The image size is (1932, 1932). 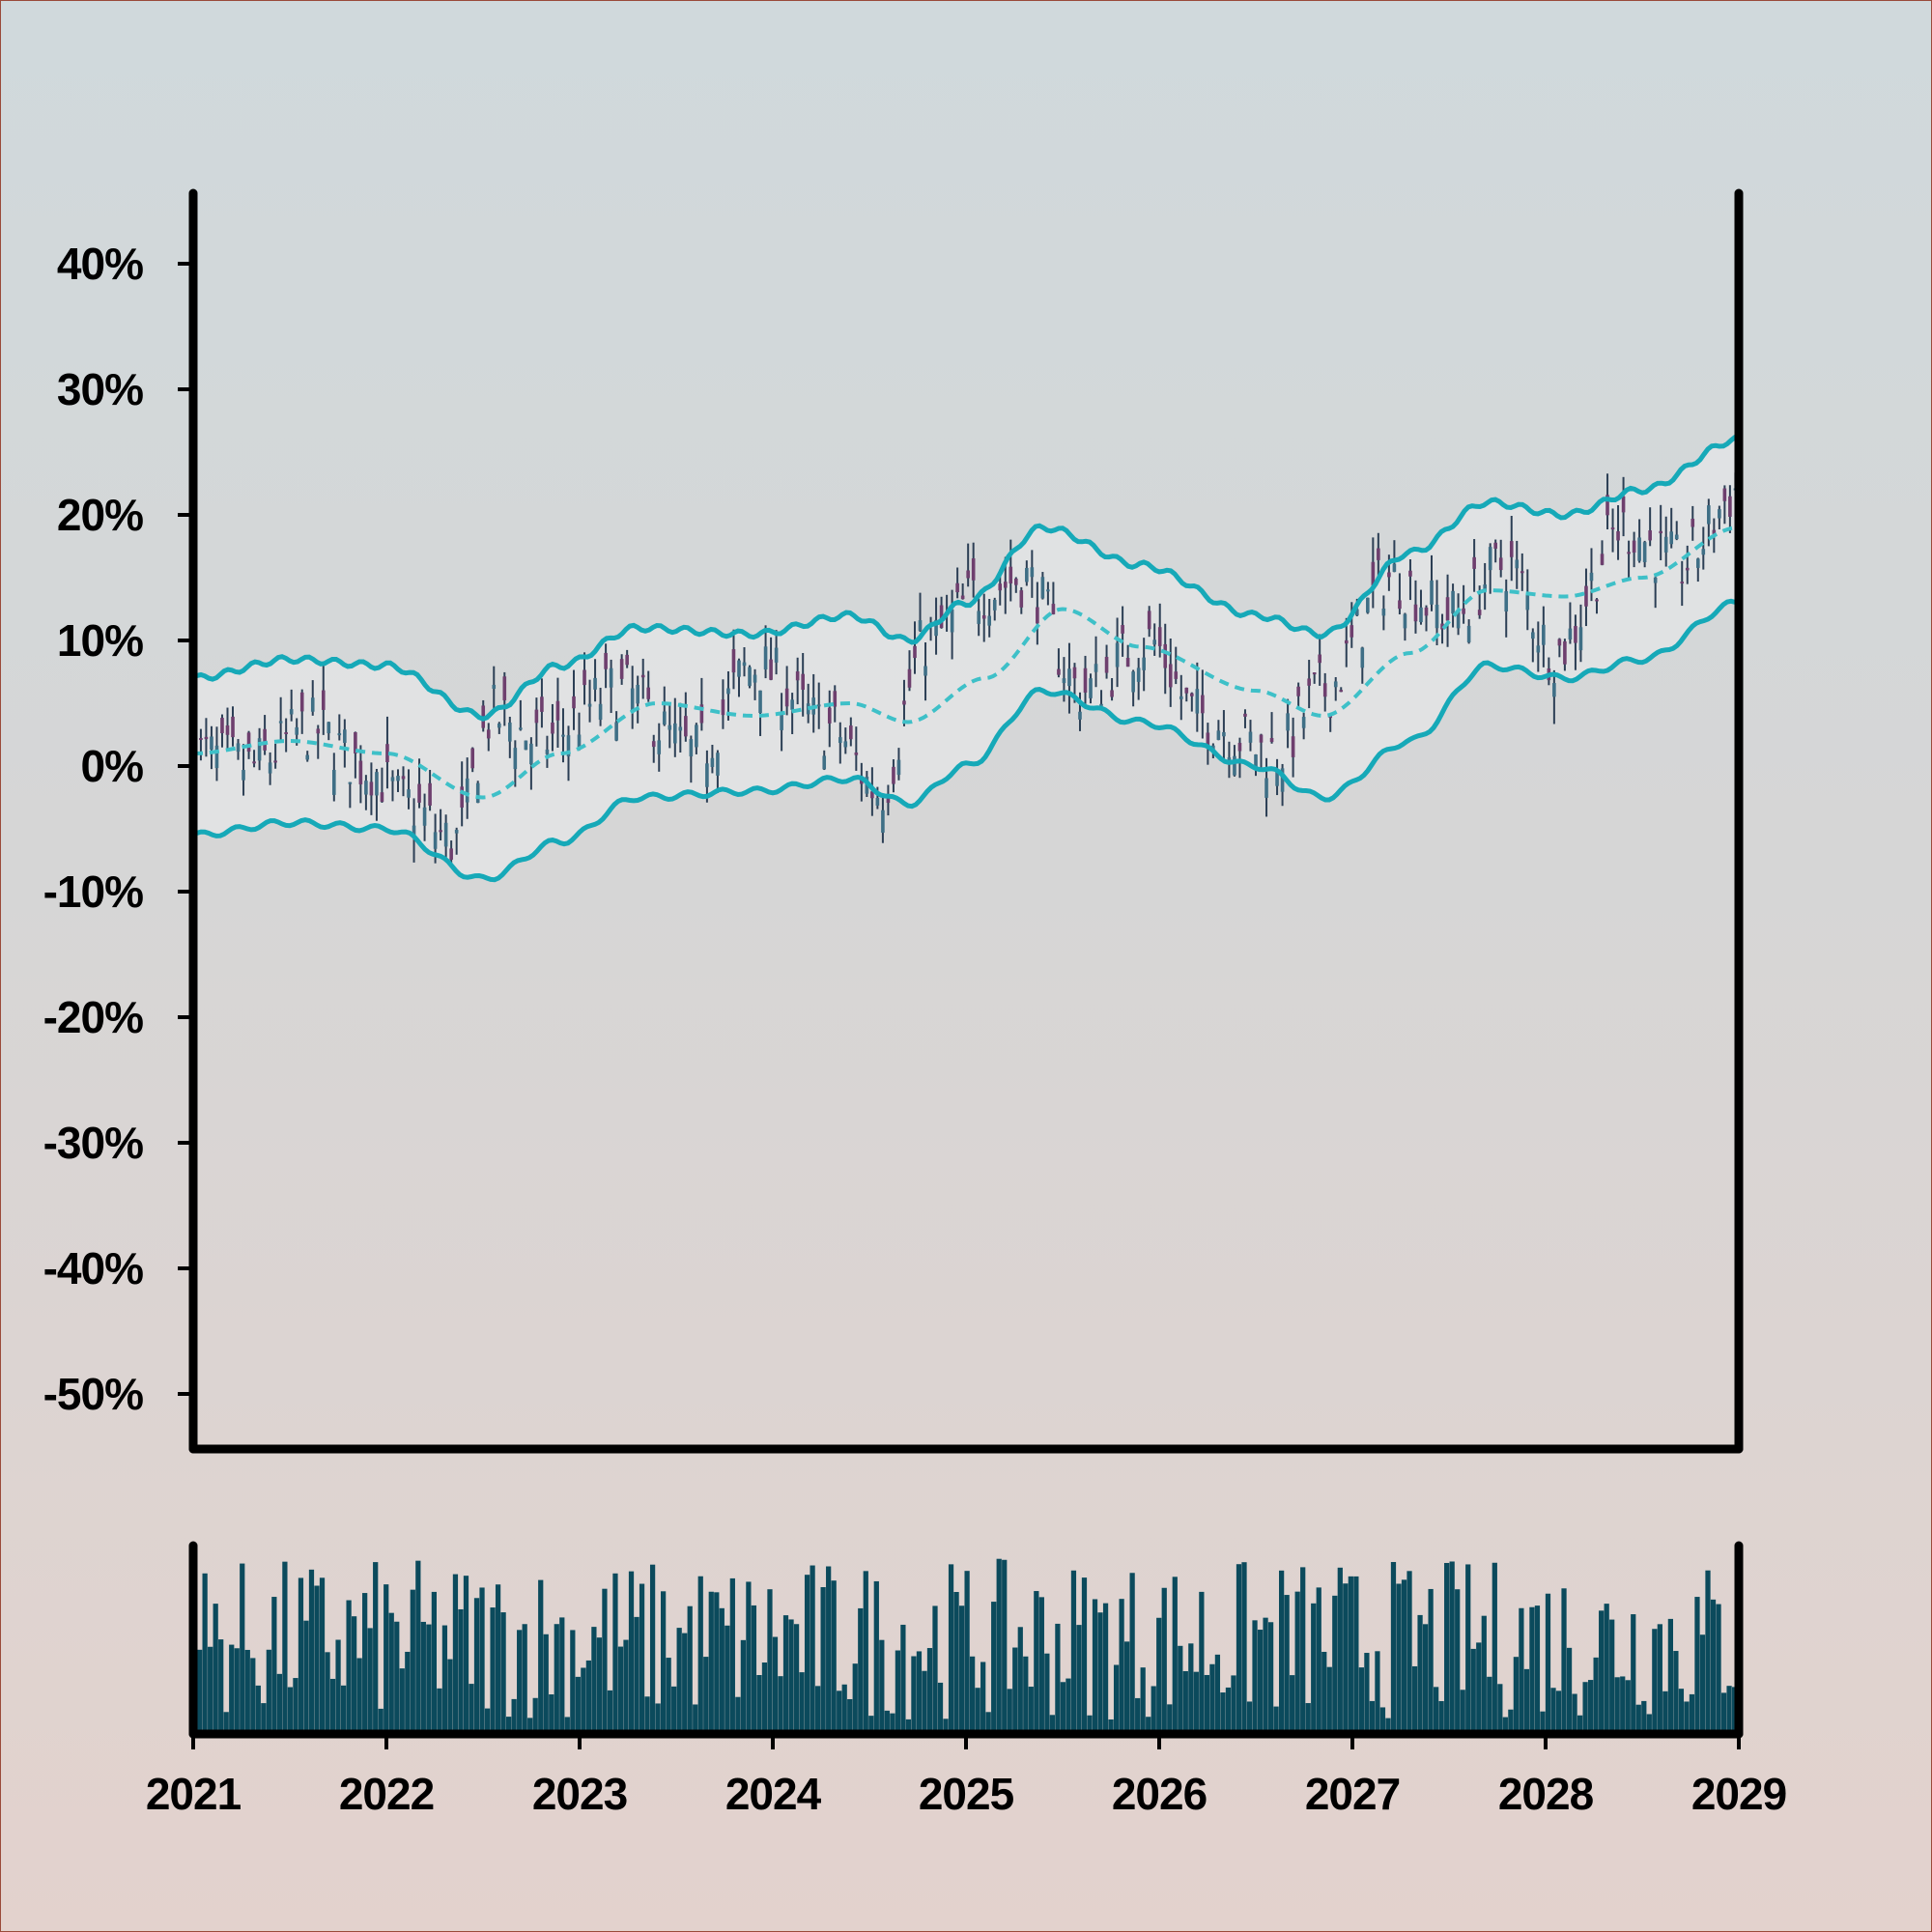 What do you see at coordinates (965, 578) in the screenshot?
I see `upper-band-line` at bounding box center [965, 578].